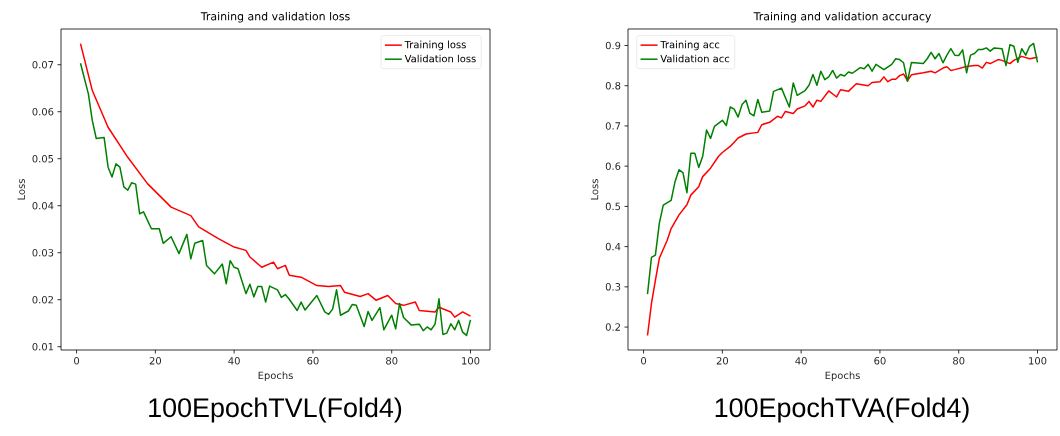 The width and height of the screenshot is (1060, 436). I want to click on text: 100EpochTVA(Fold4), so click(842, 410).